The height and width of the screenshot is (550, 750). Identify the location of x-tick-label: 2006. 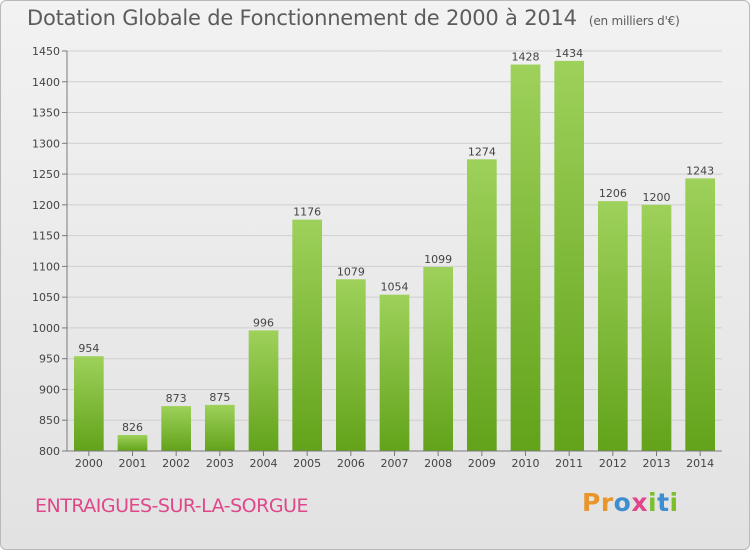
(351, 463).